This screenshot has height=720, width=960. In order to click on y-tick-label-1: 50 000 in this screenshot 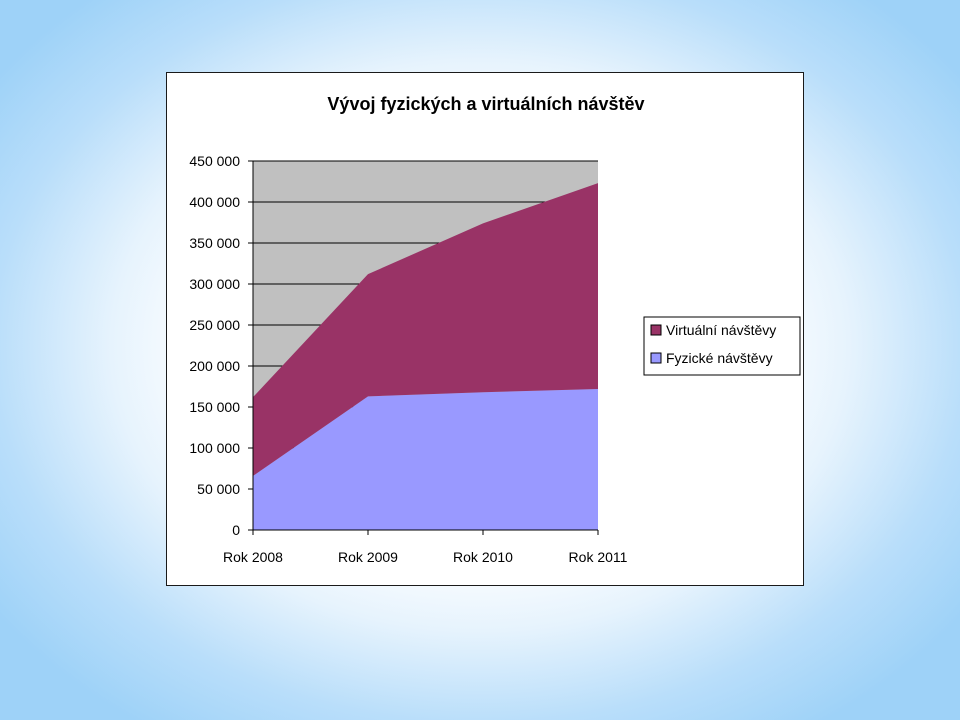, I will do `click(218, 489)`.